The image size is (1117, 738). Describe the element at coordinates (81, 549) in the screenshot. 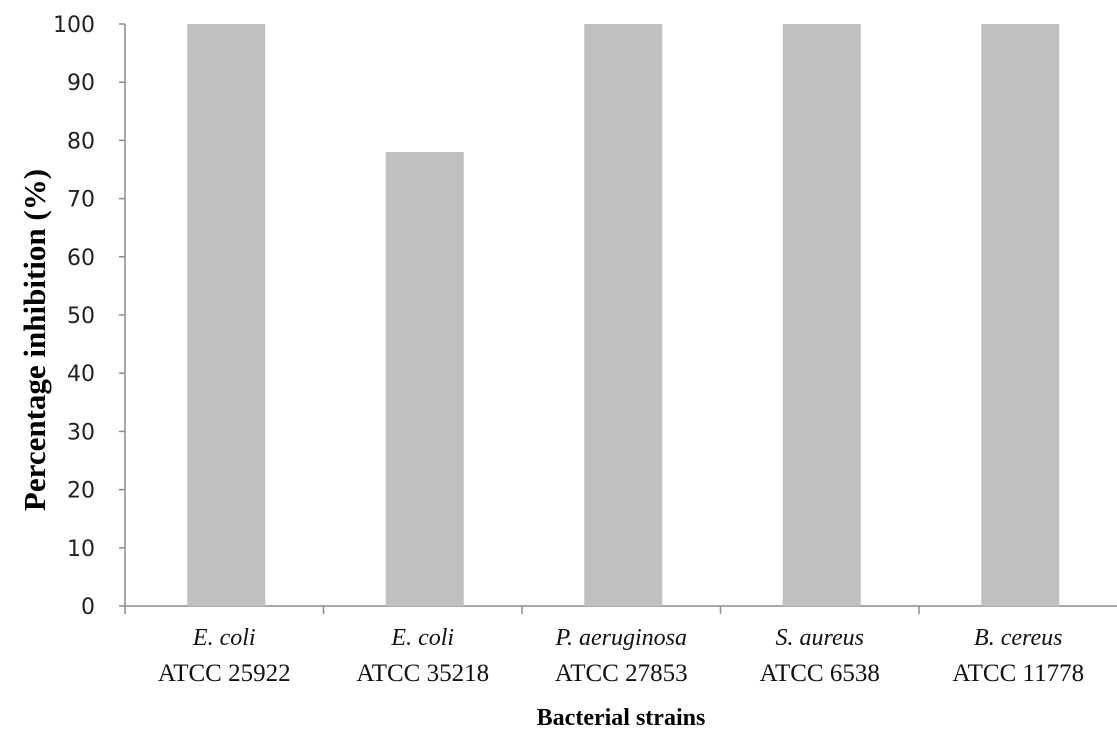

I see `y-tick-label: 10` at that location.